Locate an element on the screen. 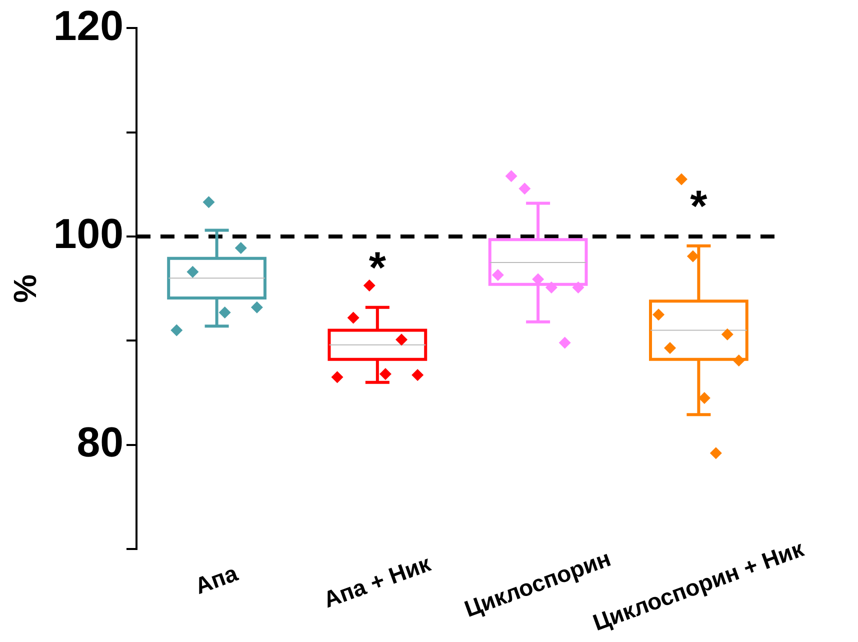  x-tick-label: Апа is located at coordinates (216, 580).